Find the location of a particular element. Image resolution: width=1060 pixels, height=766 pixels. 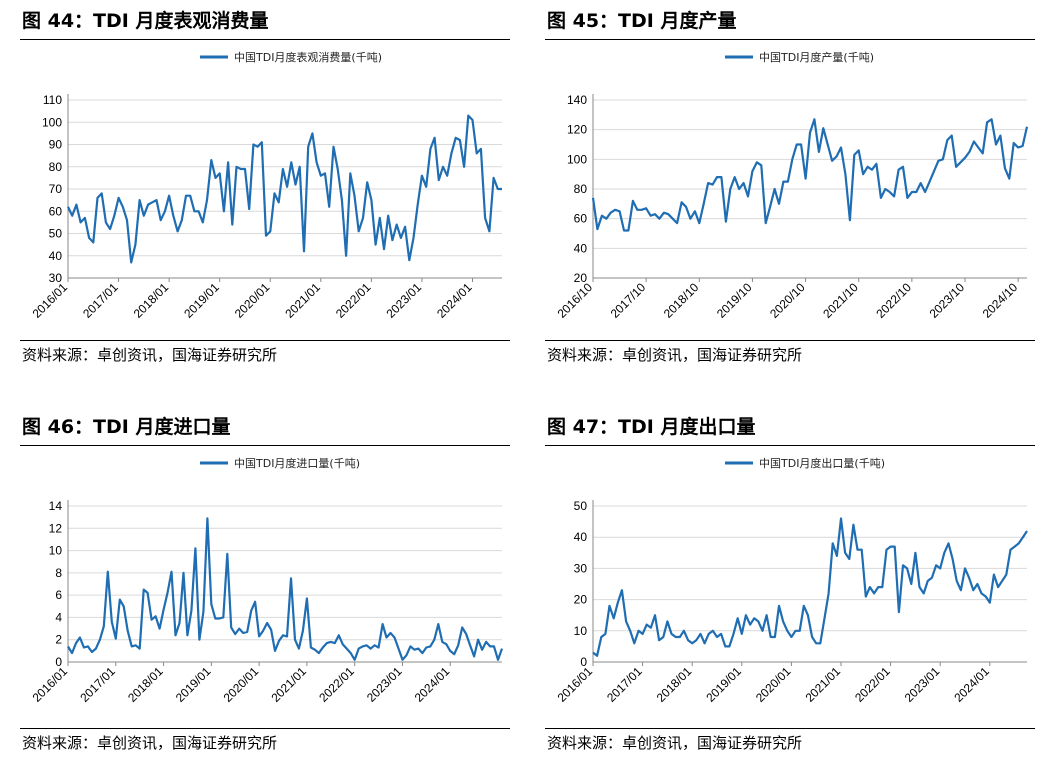

figure-title: 图 44：TDI 月度表观消费量 is located at coordinates (265, 23).